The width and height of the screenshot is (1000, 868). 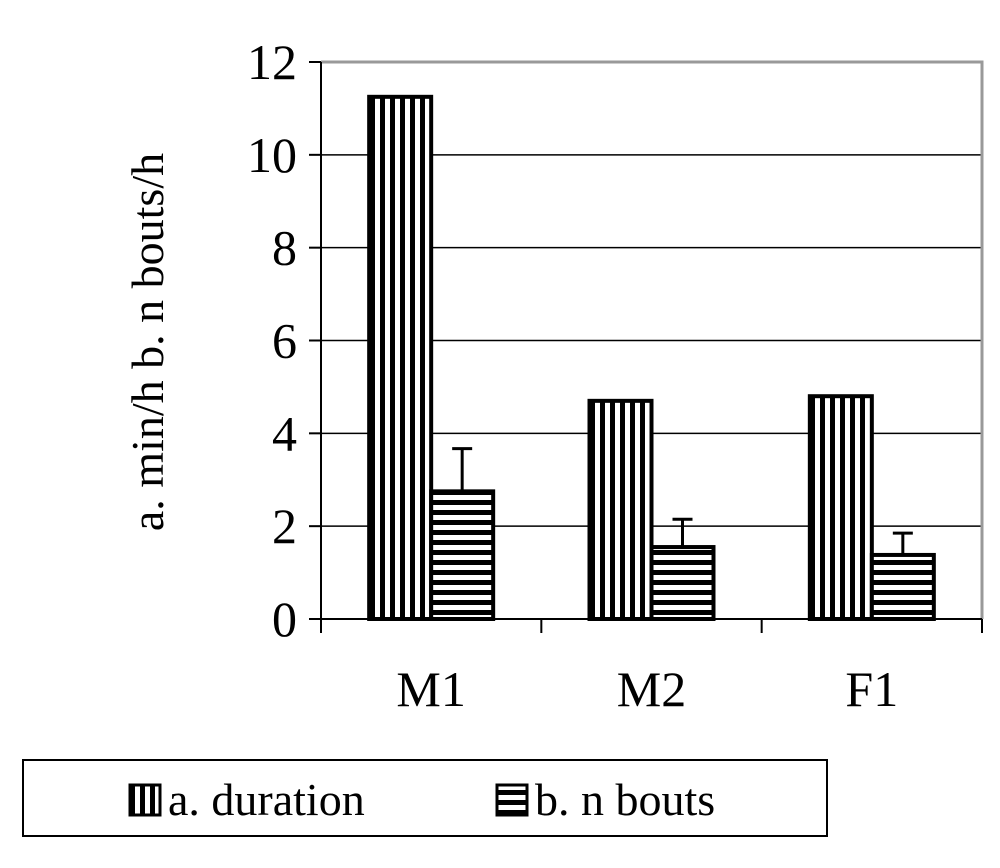 I want to click on y-axis-title: a. min/h b. n bouts/h, so click(x=147, y=342).